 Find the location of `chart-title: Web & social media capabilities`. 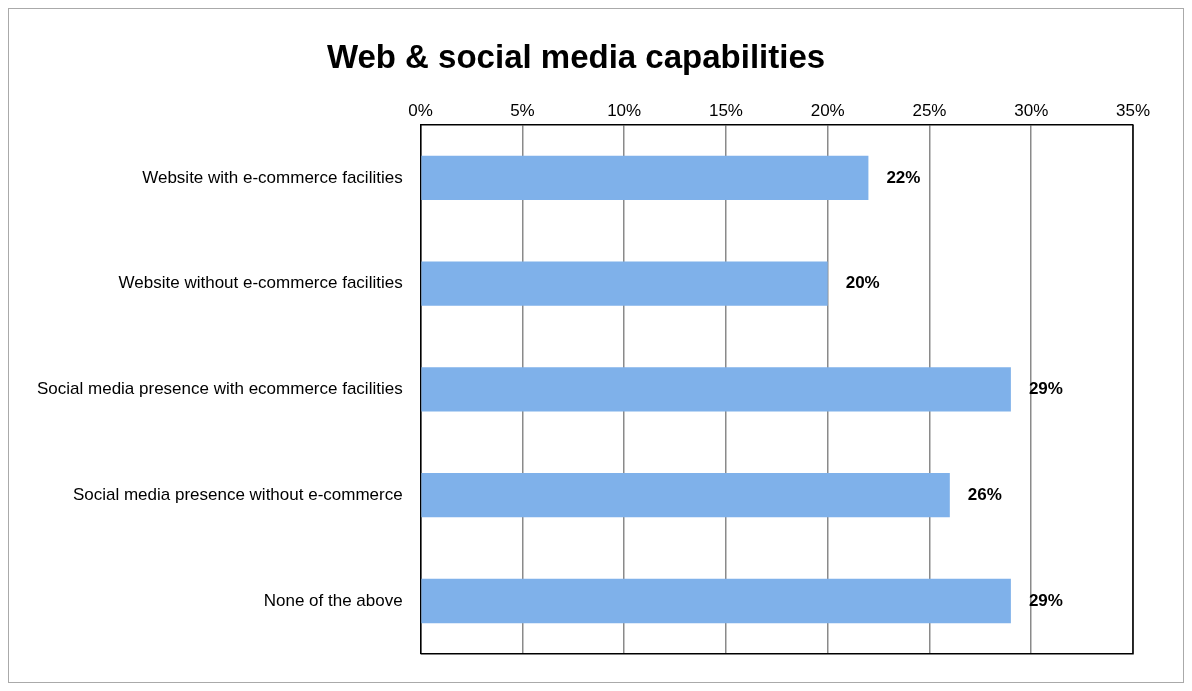

chart-title: Web & social media capabilities is located at coordinates (576, 56).